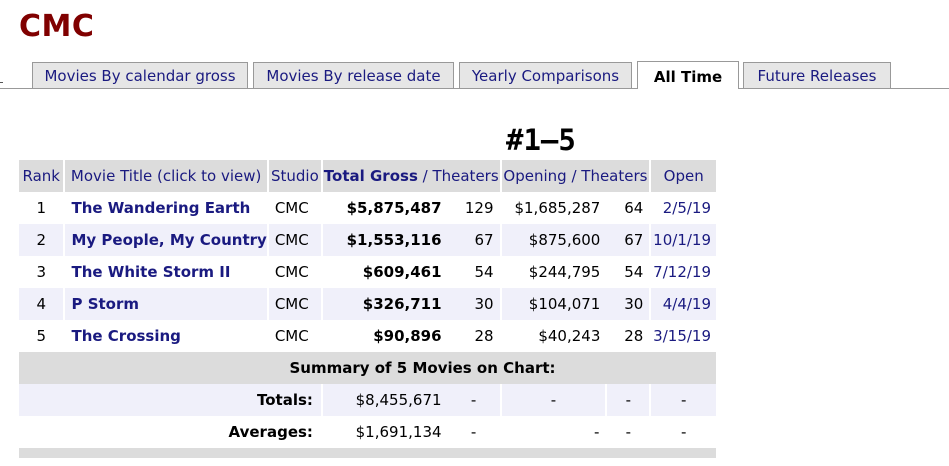 Image resolution: width=949 pixels, height=466 pixels. Describe the element at coordinates (42, 240) in the screenshot. I see `row-rank: 2` at that location.